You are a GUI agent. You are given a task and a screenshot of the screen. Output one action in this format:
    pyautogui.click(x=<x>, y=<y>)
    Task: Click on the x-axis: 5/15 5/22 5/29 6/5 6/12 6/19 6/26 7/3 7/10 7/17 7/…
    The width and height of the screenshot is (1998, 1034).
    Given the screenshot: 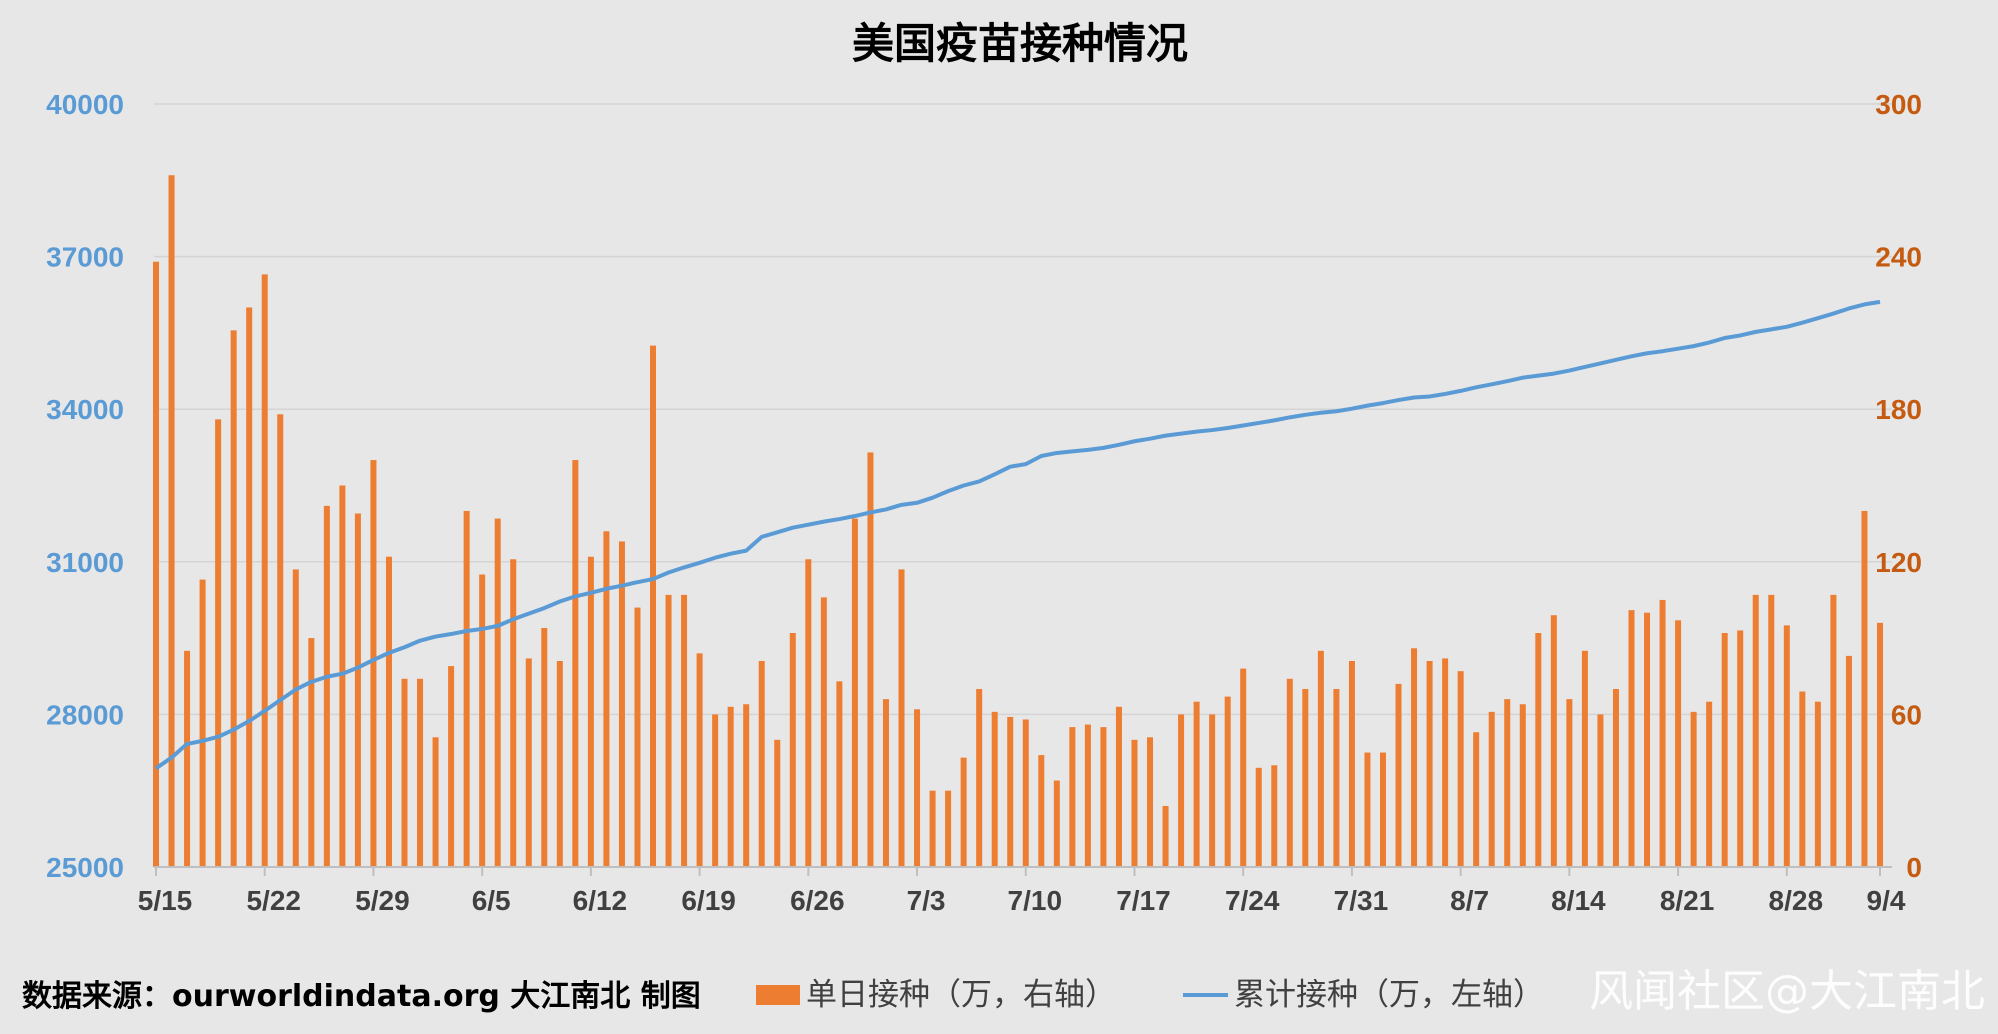 What is the action you would take?
    pyautogui.click(x=1022, y=891)
    